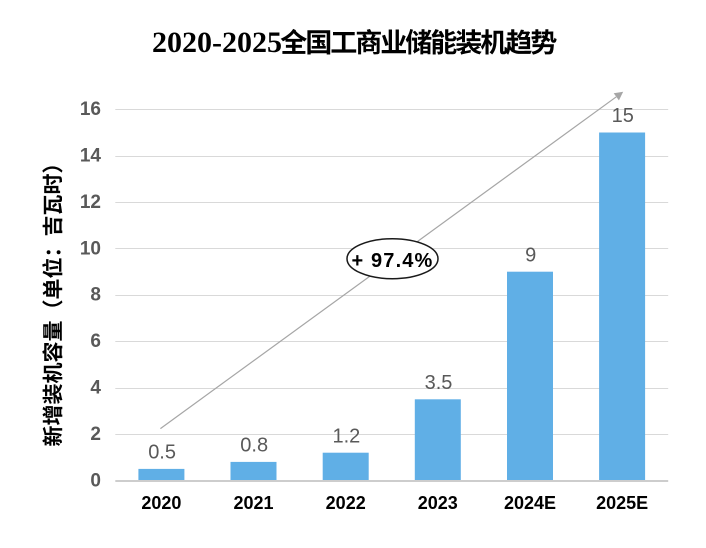  What do you see at coordinates (439, 383) in the screenshot?
I see `svg-text: 3.5` at bounding box center [439, 383].